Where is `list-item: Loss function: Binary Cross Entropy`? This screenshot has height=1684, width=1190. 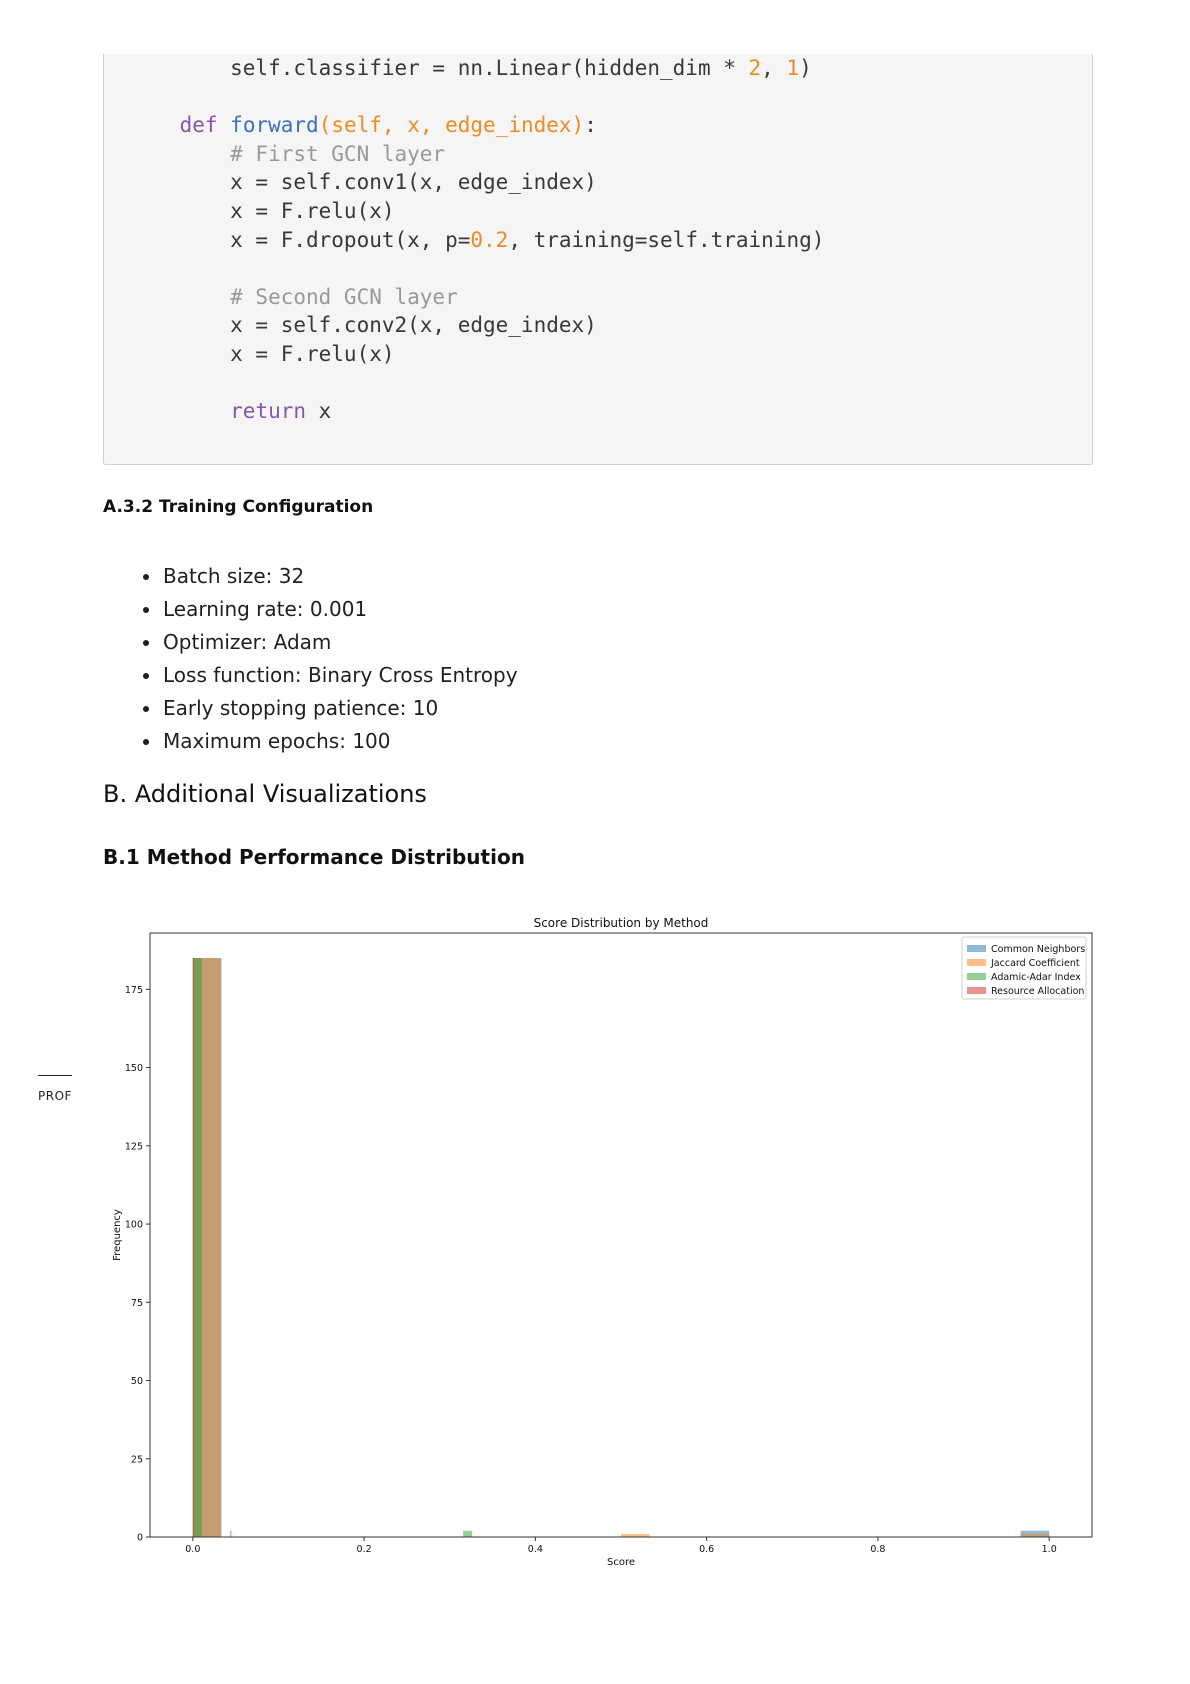
list-item: Loss function: Binary Cross Entropy is located at coordinates (310, 675).